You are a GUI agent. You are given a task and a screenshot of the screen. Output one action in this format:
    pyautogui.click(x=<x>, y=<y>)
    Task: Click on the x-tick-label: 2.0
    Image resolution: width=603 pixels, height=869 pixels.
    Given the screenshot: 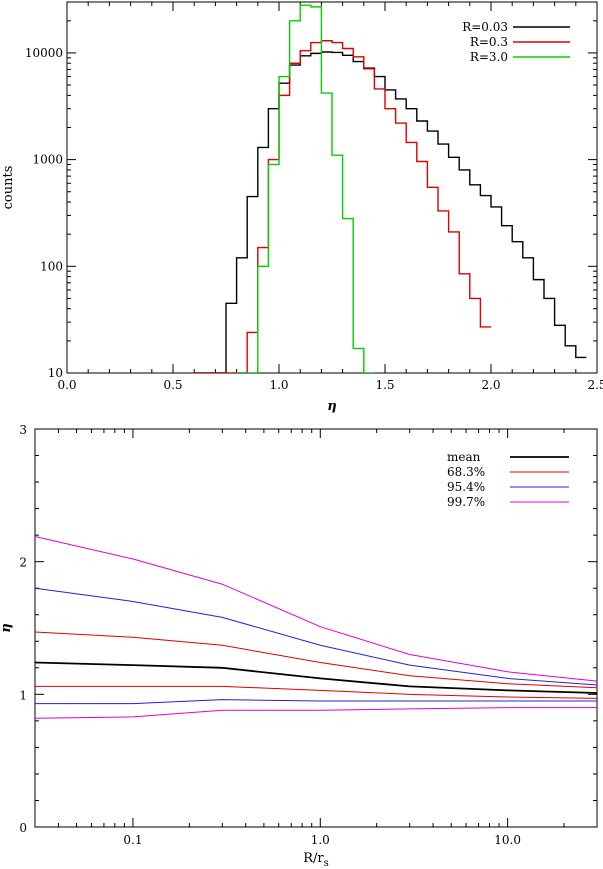 What is the action you would take?
    pyautogui.click(x=490, y=385)
    